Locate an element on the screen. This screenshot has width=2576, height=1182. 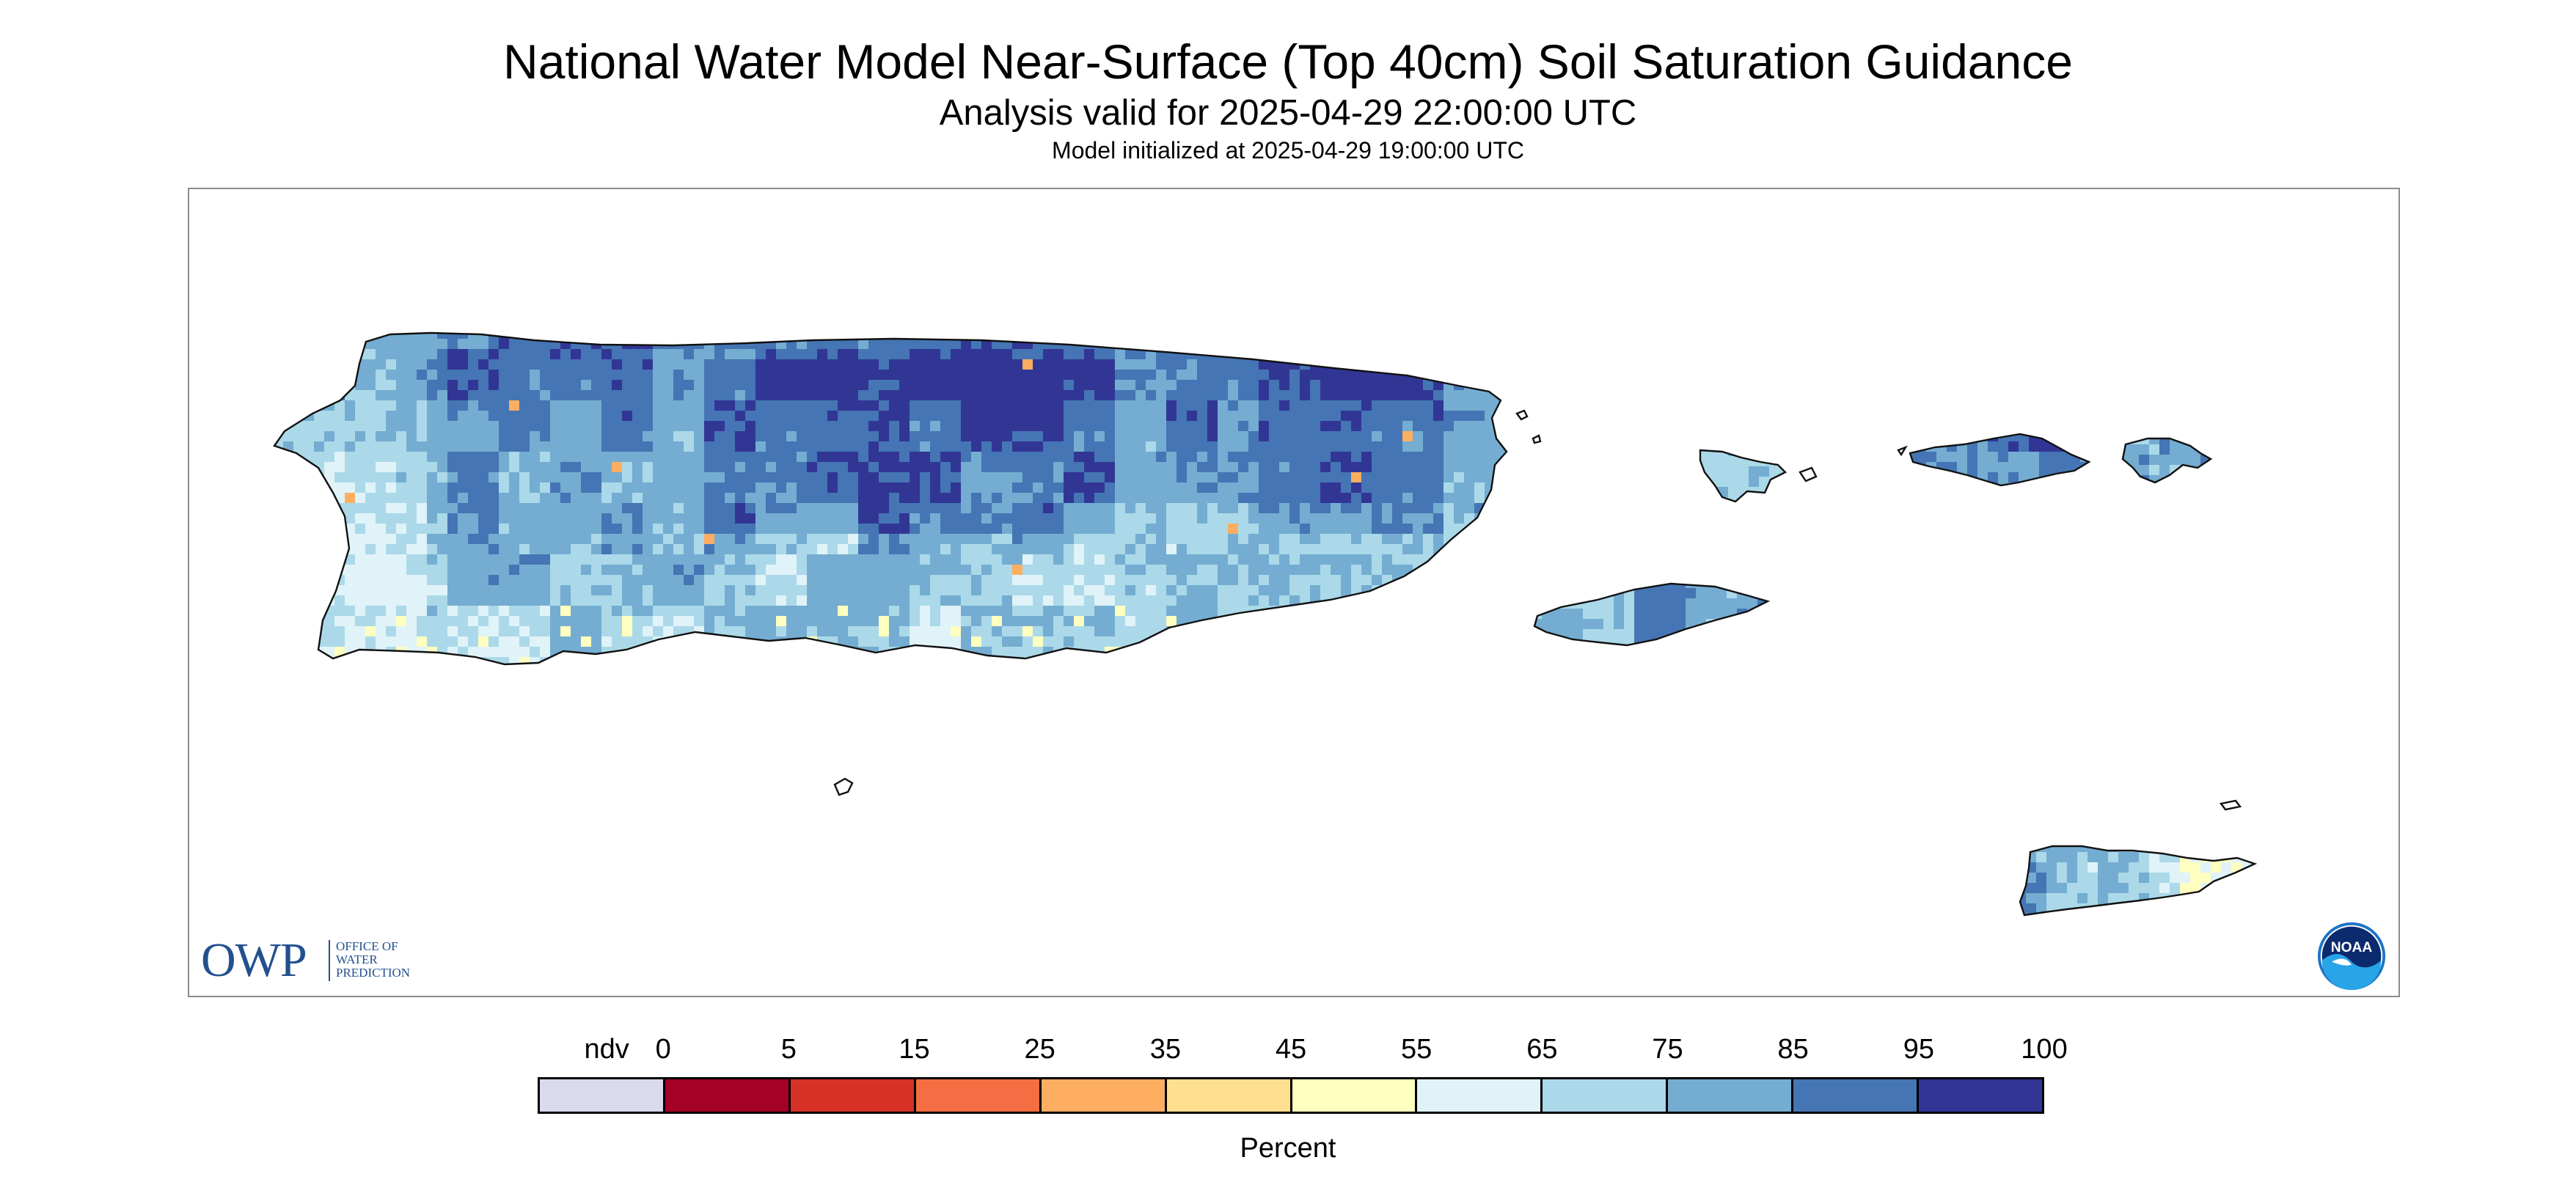
colorbar-tick-label: ndv is located at coordinates (606, 1049).